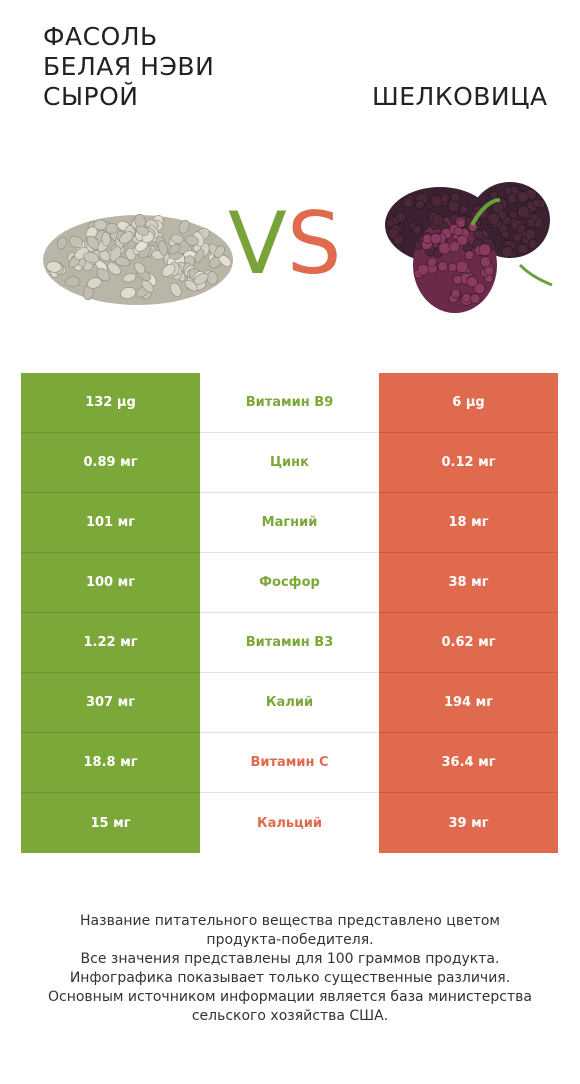 The image size is (580, 1084). What do you see at coordinates (468, 823) in the screenshot?
I see `right-value-cell: 39 мг` at bounding box center [468, 823].